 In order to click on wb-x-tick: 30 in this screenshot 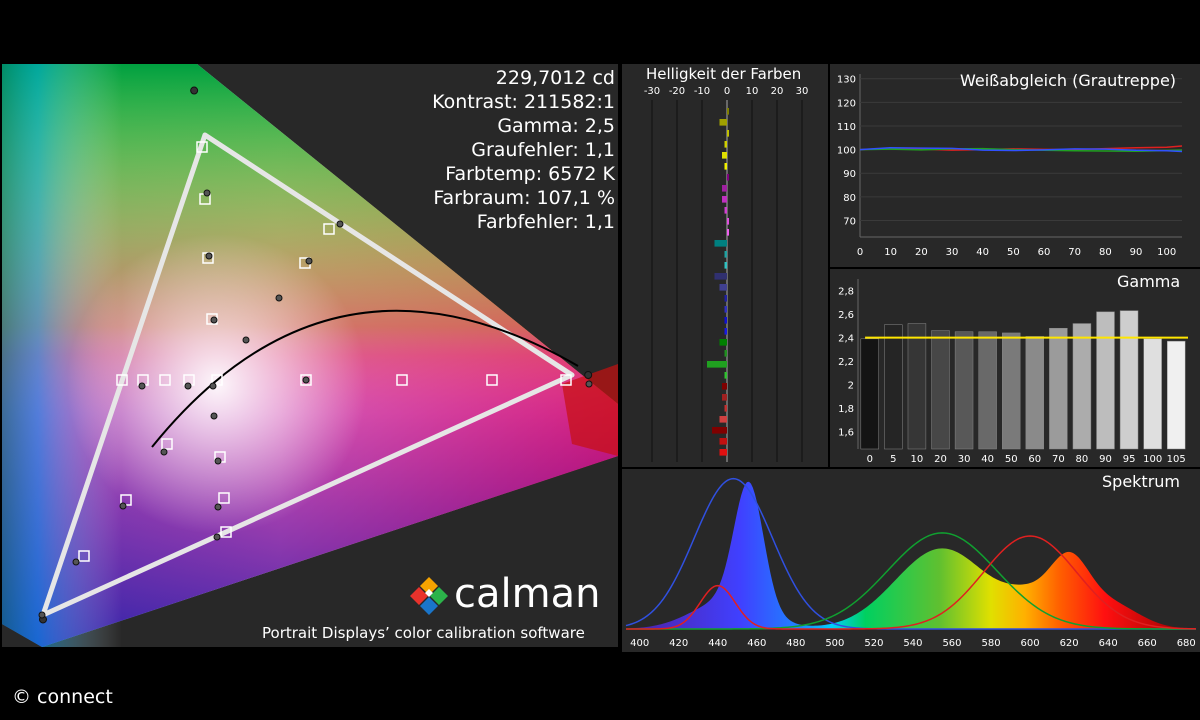, I will do `click(952, 252)`.